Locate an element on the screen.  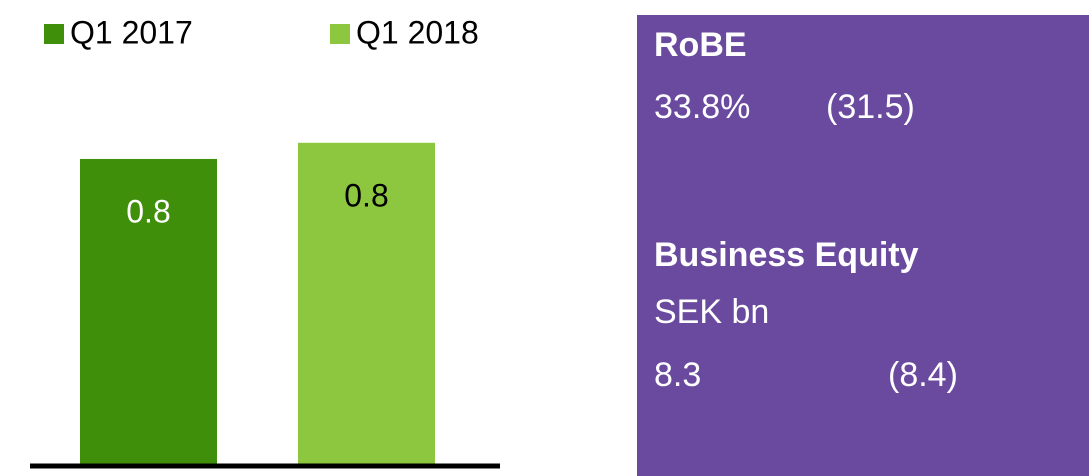
kpi-title: Business Equity is located at coordinates (786, 255).